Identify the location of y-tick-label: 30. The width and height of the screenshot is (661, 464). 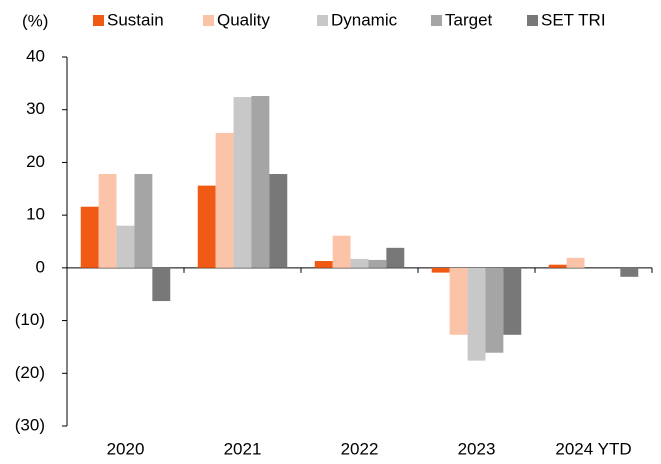
(35, 108).